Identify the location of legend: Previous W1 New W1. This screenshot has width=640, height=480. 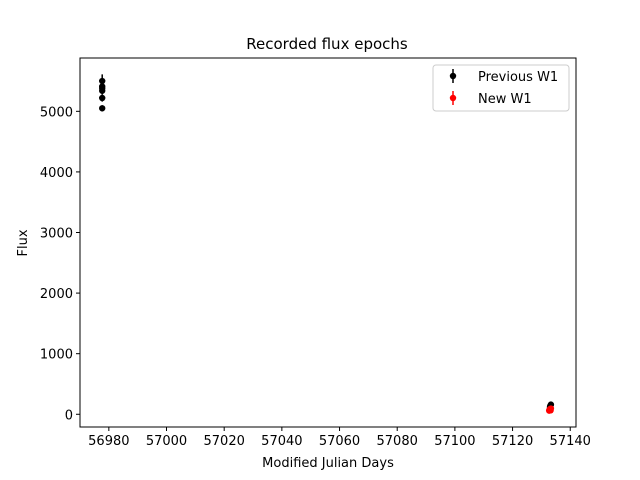
(501, 88).